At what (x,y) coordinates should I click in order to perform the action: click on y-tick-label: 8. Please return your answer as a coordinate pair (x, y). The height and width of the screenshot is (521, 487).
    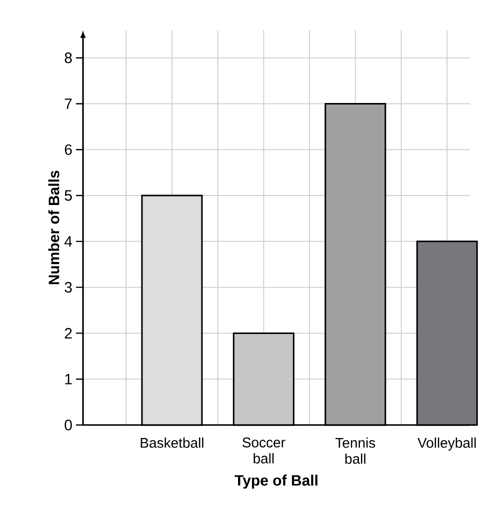
    Looking at the image, I should click on (68, 58).